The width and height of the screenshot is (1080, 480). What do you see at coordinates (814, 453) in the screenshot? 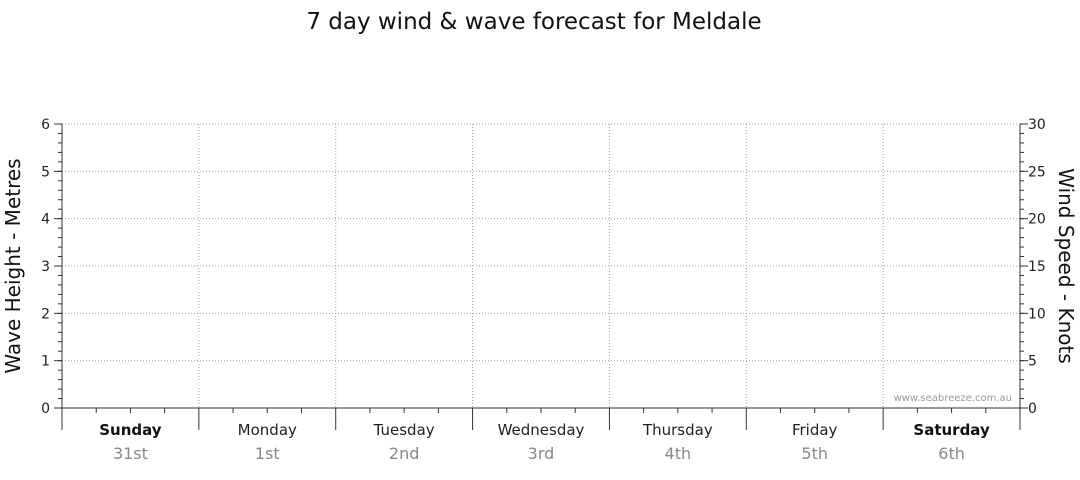
I see `day-date-label: 5th` at bounding box center [814, 453].